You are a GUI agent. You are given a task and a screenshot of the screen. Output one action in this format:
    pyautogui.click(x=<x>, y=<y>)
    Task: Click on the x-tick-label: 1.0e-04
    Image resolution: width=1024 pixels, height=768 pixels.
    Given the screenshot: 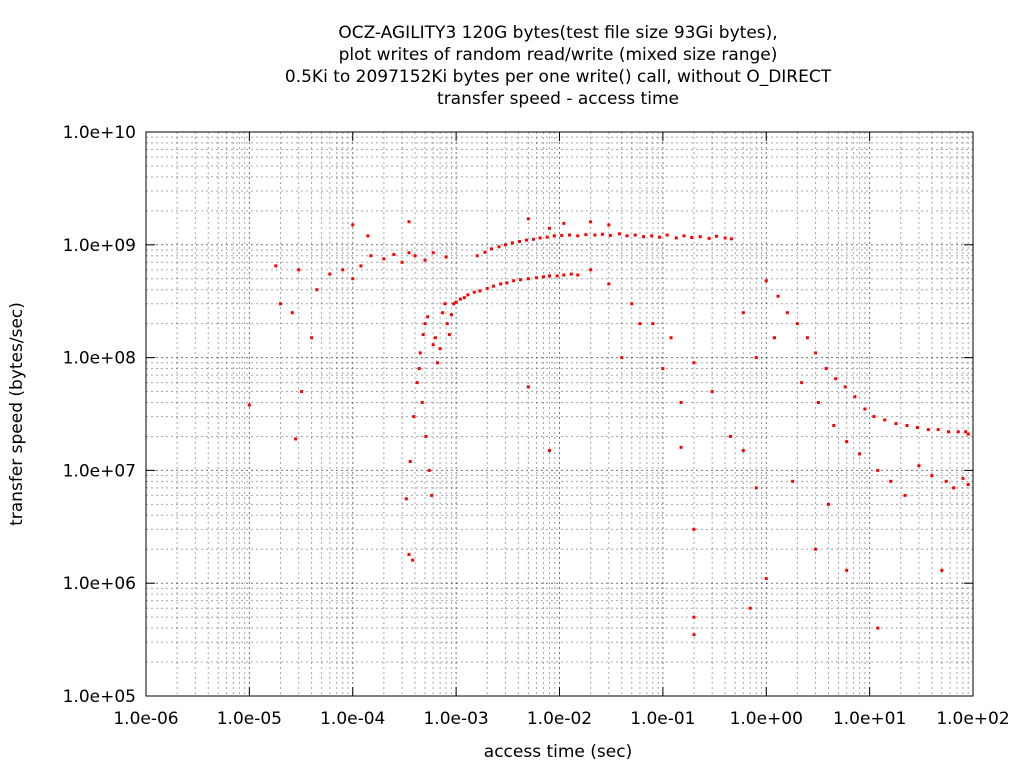 What is the action you would take?
    pyautogui.click(x=352, y=719)
    